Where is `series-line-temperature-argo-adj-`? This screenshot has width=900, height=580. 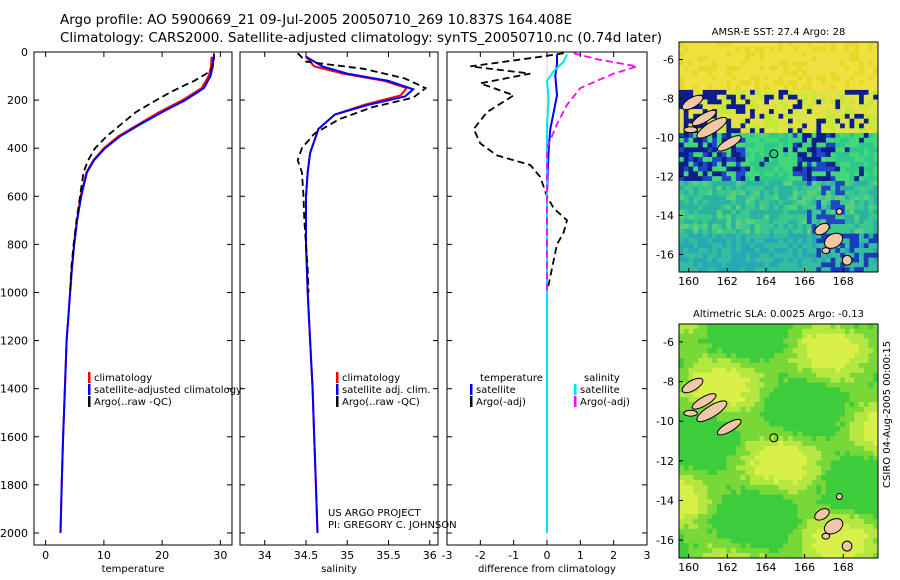 series-line-temperature-argo-adj- is located at coordinates (519, 172).